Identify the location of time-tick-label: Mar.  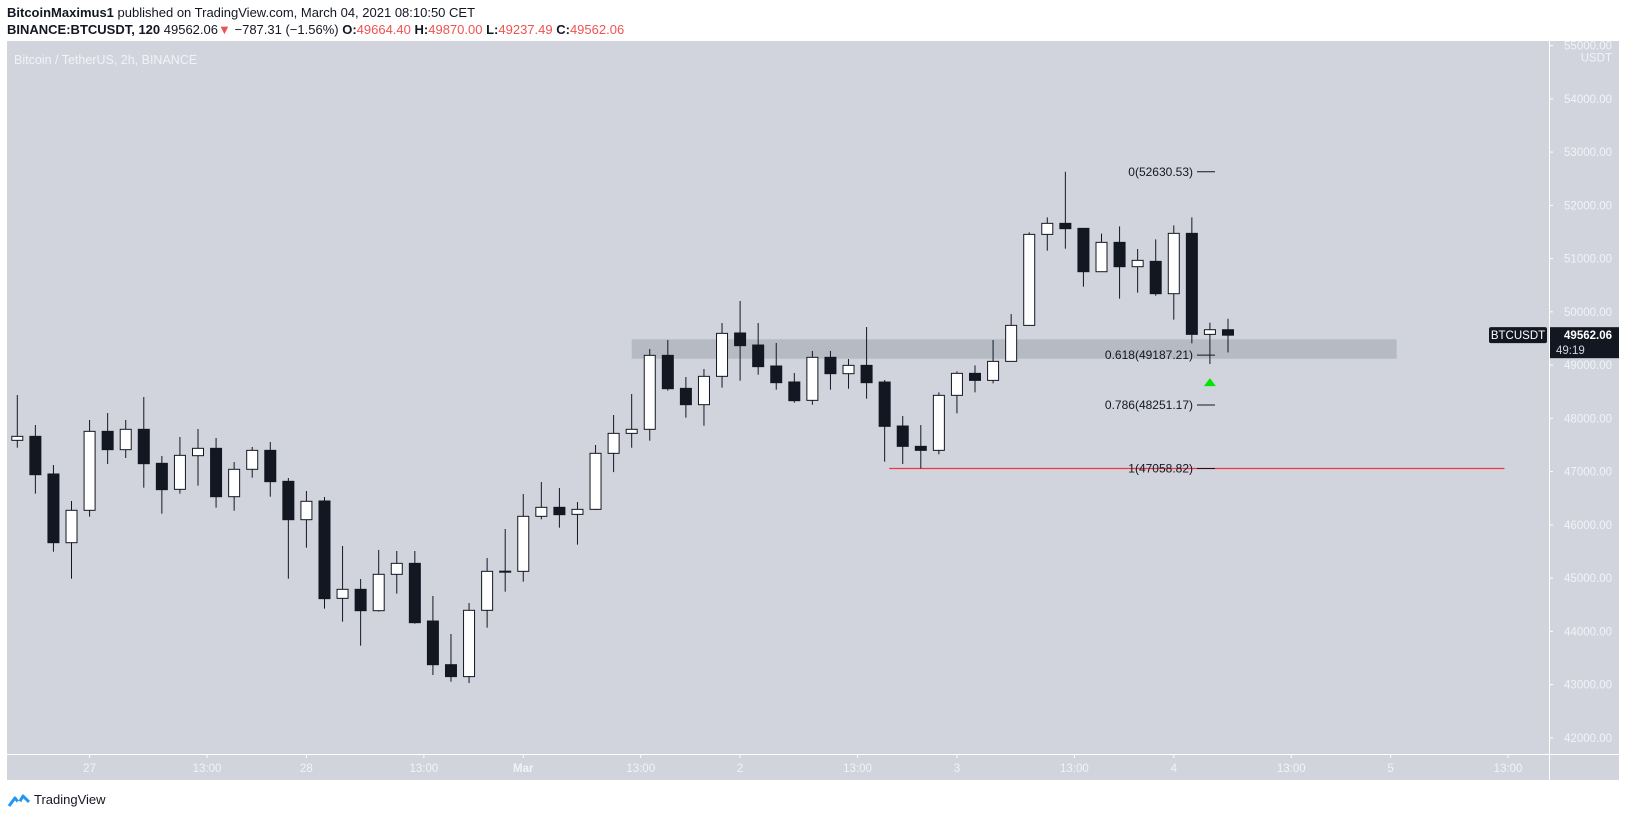
(523, 769).